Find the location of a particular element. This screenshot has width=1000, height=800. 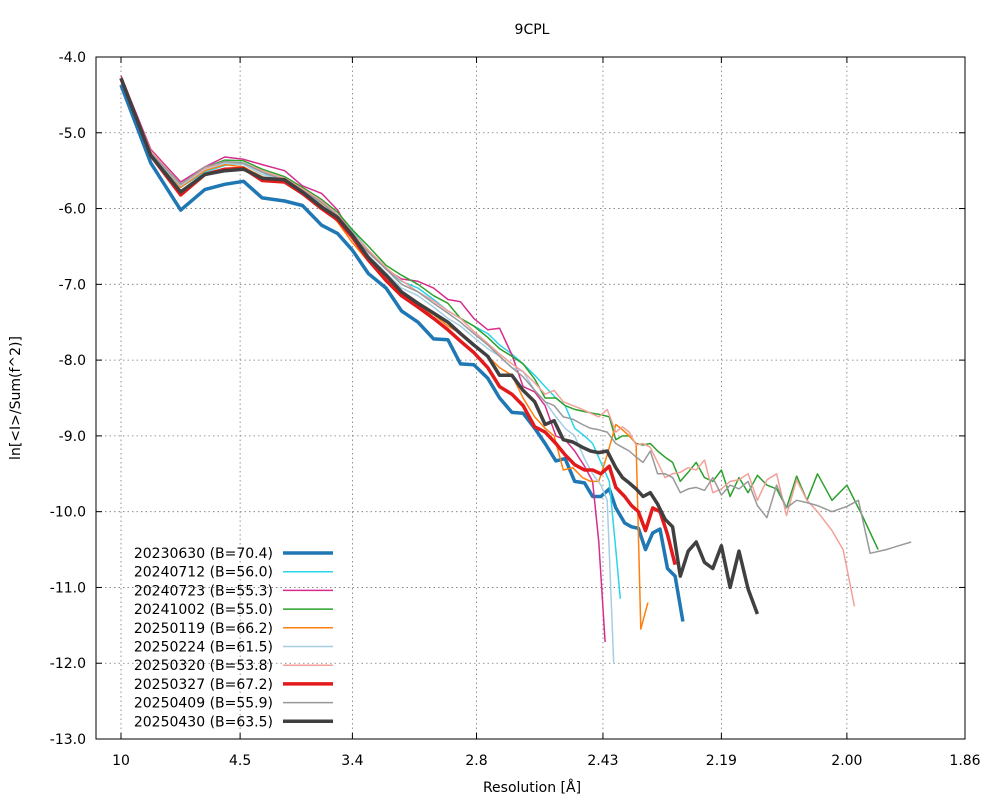

x-tick-label: 3.4 is located at coordinates (352, 761).